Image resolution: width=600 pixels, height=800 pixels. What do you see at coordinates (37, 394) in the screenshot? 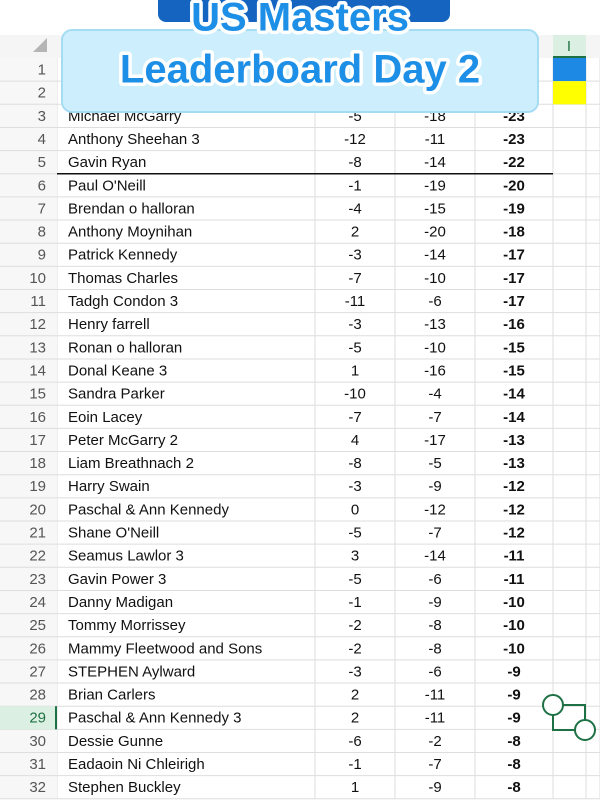
I see `row-header-label: 15` at bounding box center [37, 394].